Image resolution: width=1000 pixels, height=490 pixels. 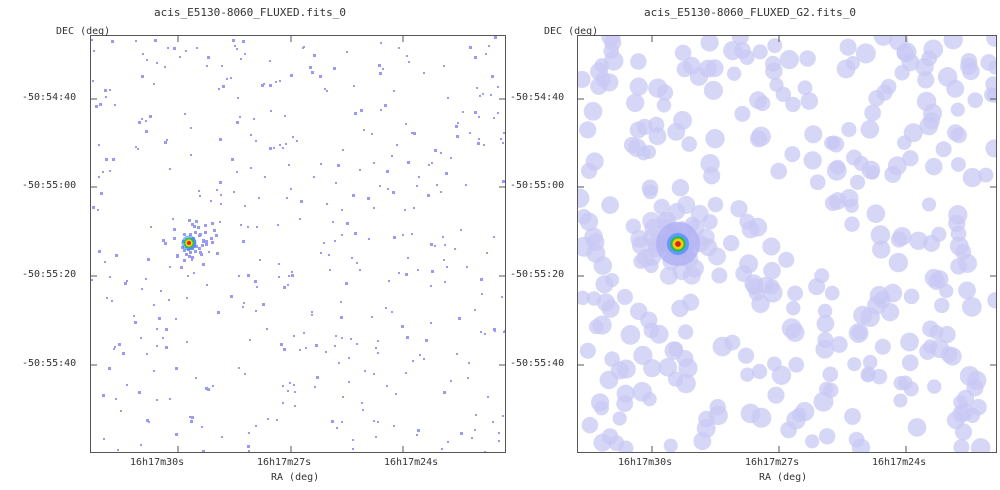 What do you see at coordinates (750, 12) in the screenshot?
I see `right-panel-title: acis_E5130-8060_FLUXED_G2.fits_0` at bounding box center [750, 12].